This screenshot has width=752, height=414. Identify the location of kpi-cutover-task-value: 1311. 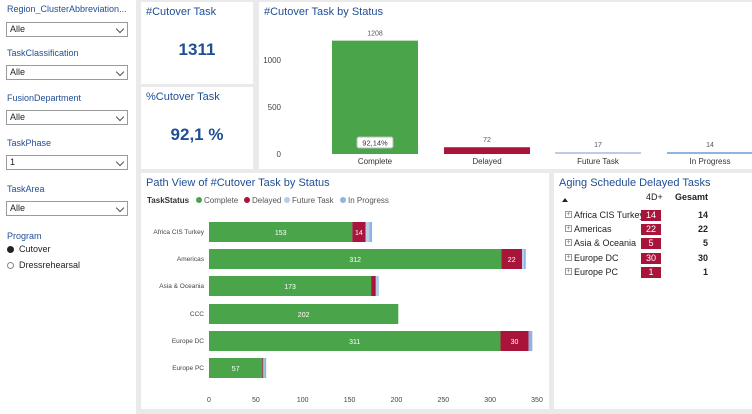
(197, 49).